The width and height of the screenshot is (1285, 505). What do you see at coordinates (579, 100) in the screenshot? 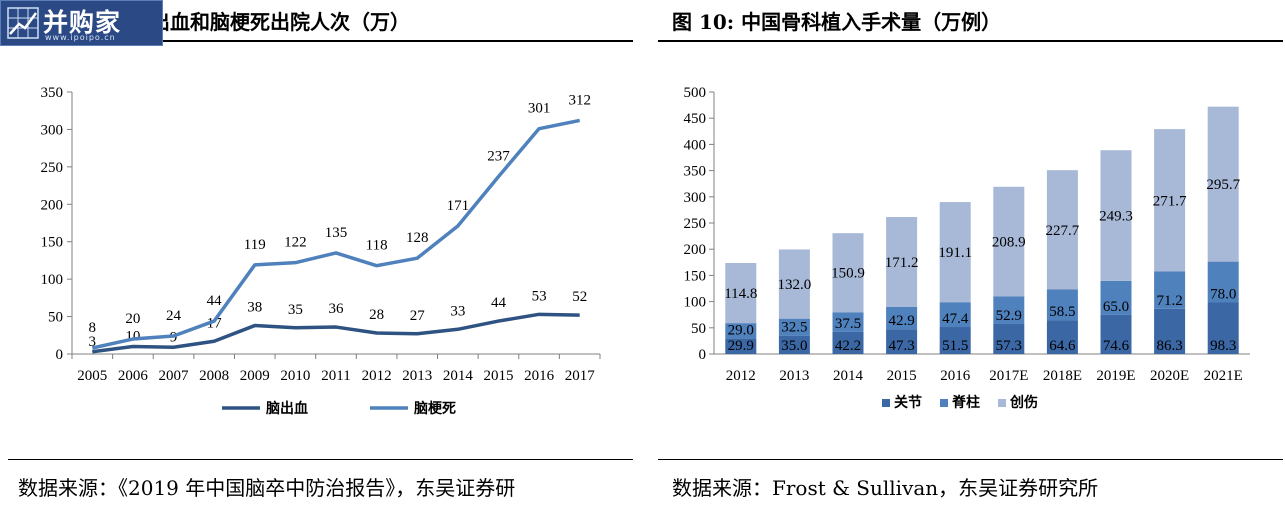
I see `data-label: 312` at bounding box center [579, 100].